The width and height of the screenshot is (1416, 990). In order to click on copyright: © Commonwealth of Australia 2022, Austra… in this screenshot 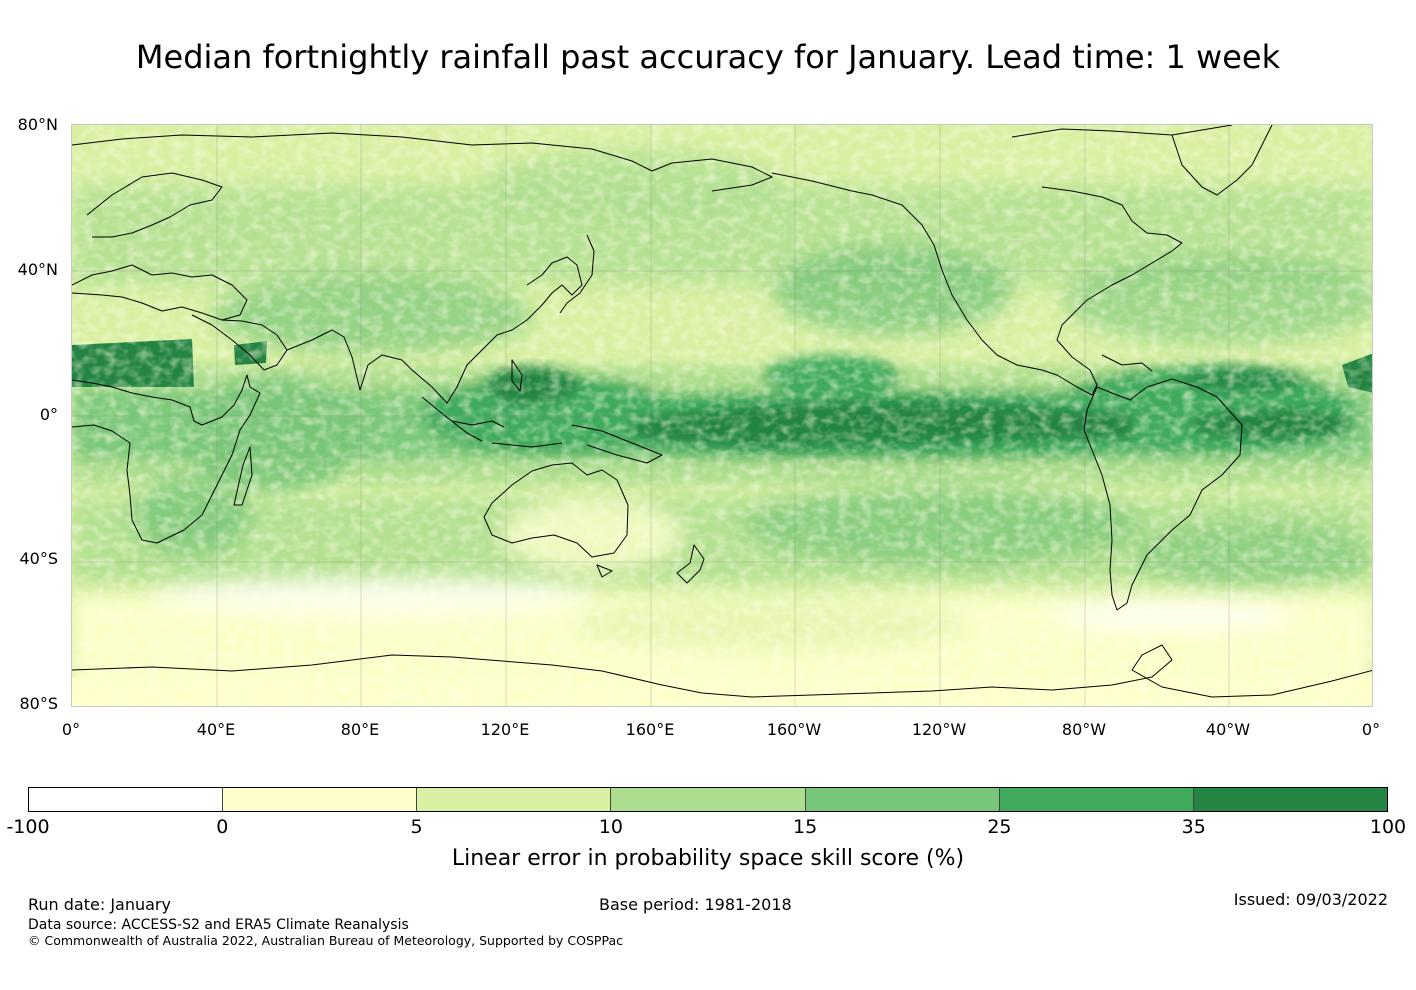, I will do `click(325, 940)`.